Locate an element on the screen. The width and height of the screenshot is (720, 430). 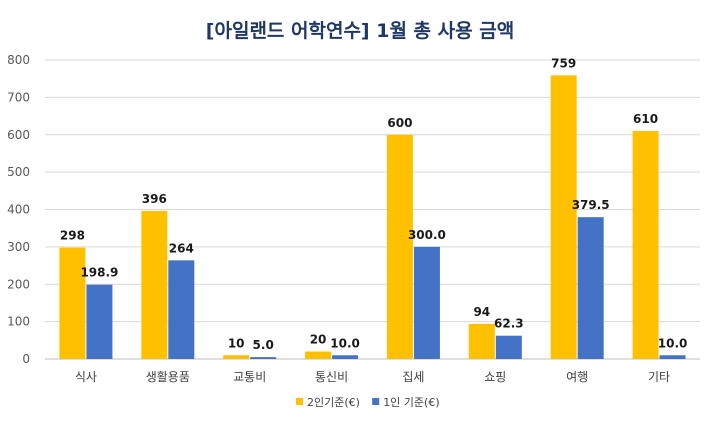
x-tick-label: 식사 is located at coordinates (86, 377).